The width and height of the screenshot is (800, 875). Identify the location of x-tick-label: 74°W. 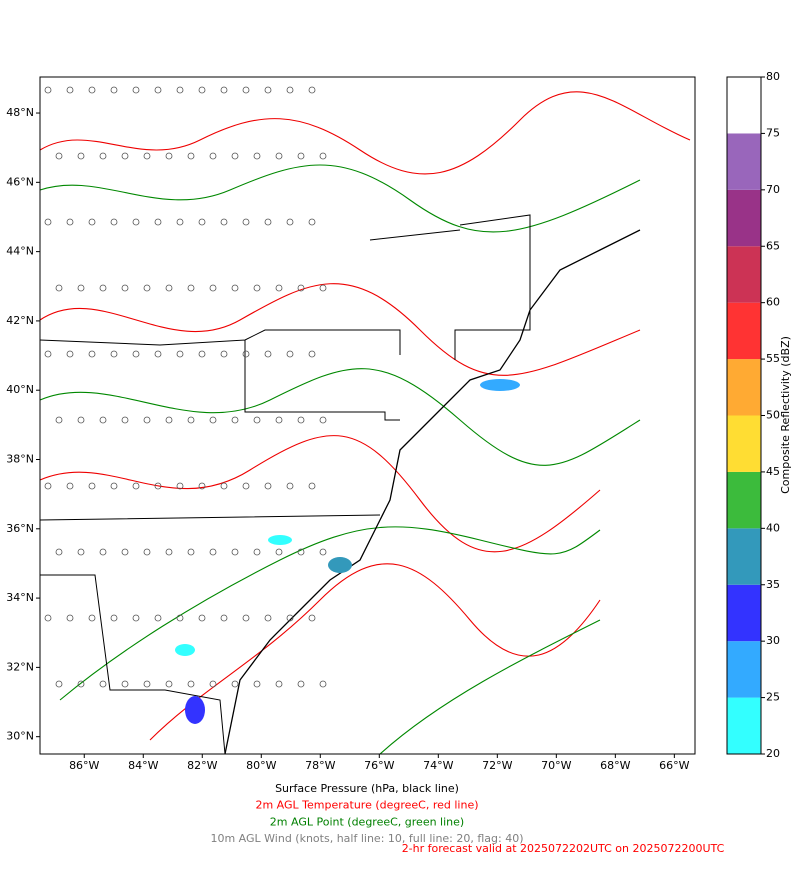
(438, 765).